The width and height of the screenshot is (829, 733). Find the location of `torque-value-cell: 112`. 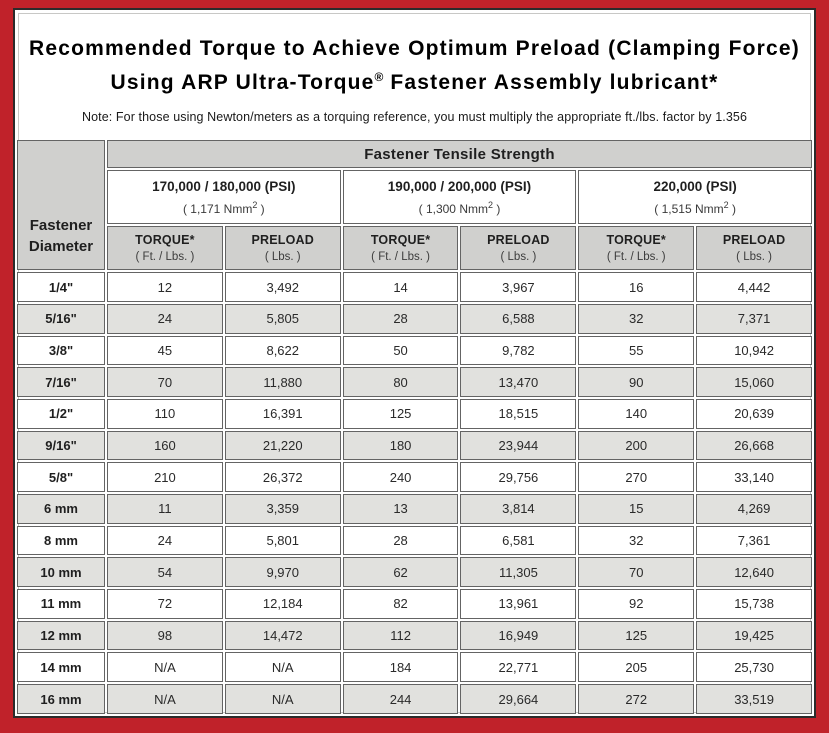

torque-value-cell: 112 is located at coordinates (400, 635).